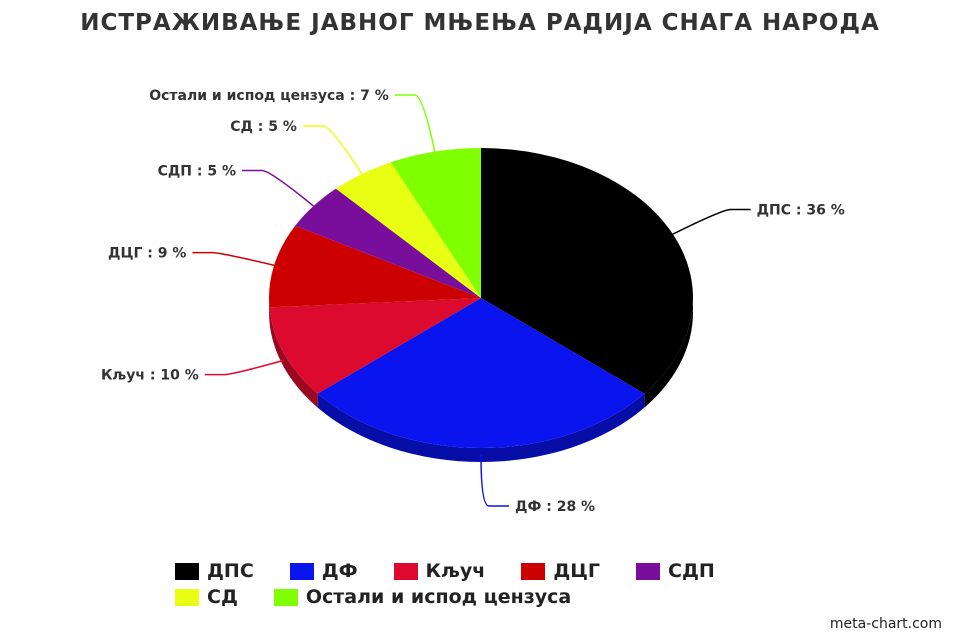  I want to click on legend-item: СД, so click(206, 597).